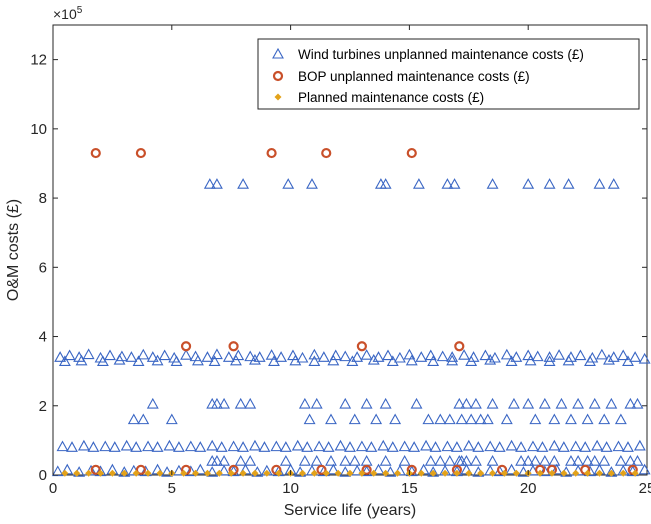 Image resolution: width=651 pixels, height=524 pixels. What do you see at coordinates (350, 510) in the screenshot?
I see `x-axis-label: Service life (years)` at bounding box center [350, 510].